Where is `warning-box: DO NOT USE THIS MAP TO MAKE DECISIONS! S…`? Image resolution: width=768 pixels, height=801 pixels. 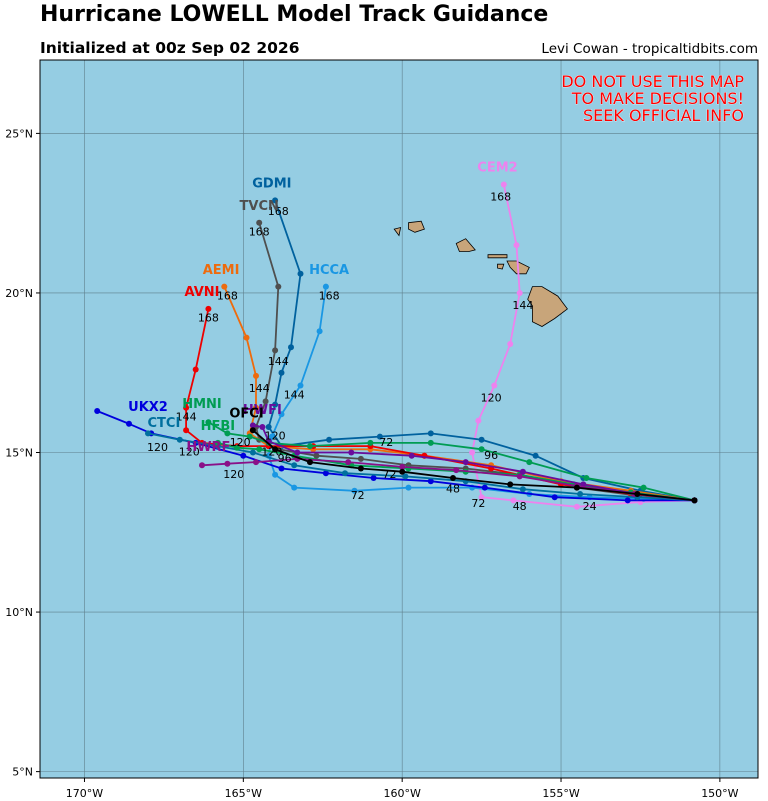
warning-box: DO NOT USE THIS MAP TO MAKE DECISIONS! S… is located at coordinates (653, 99).